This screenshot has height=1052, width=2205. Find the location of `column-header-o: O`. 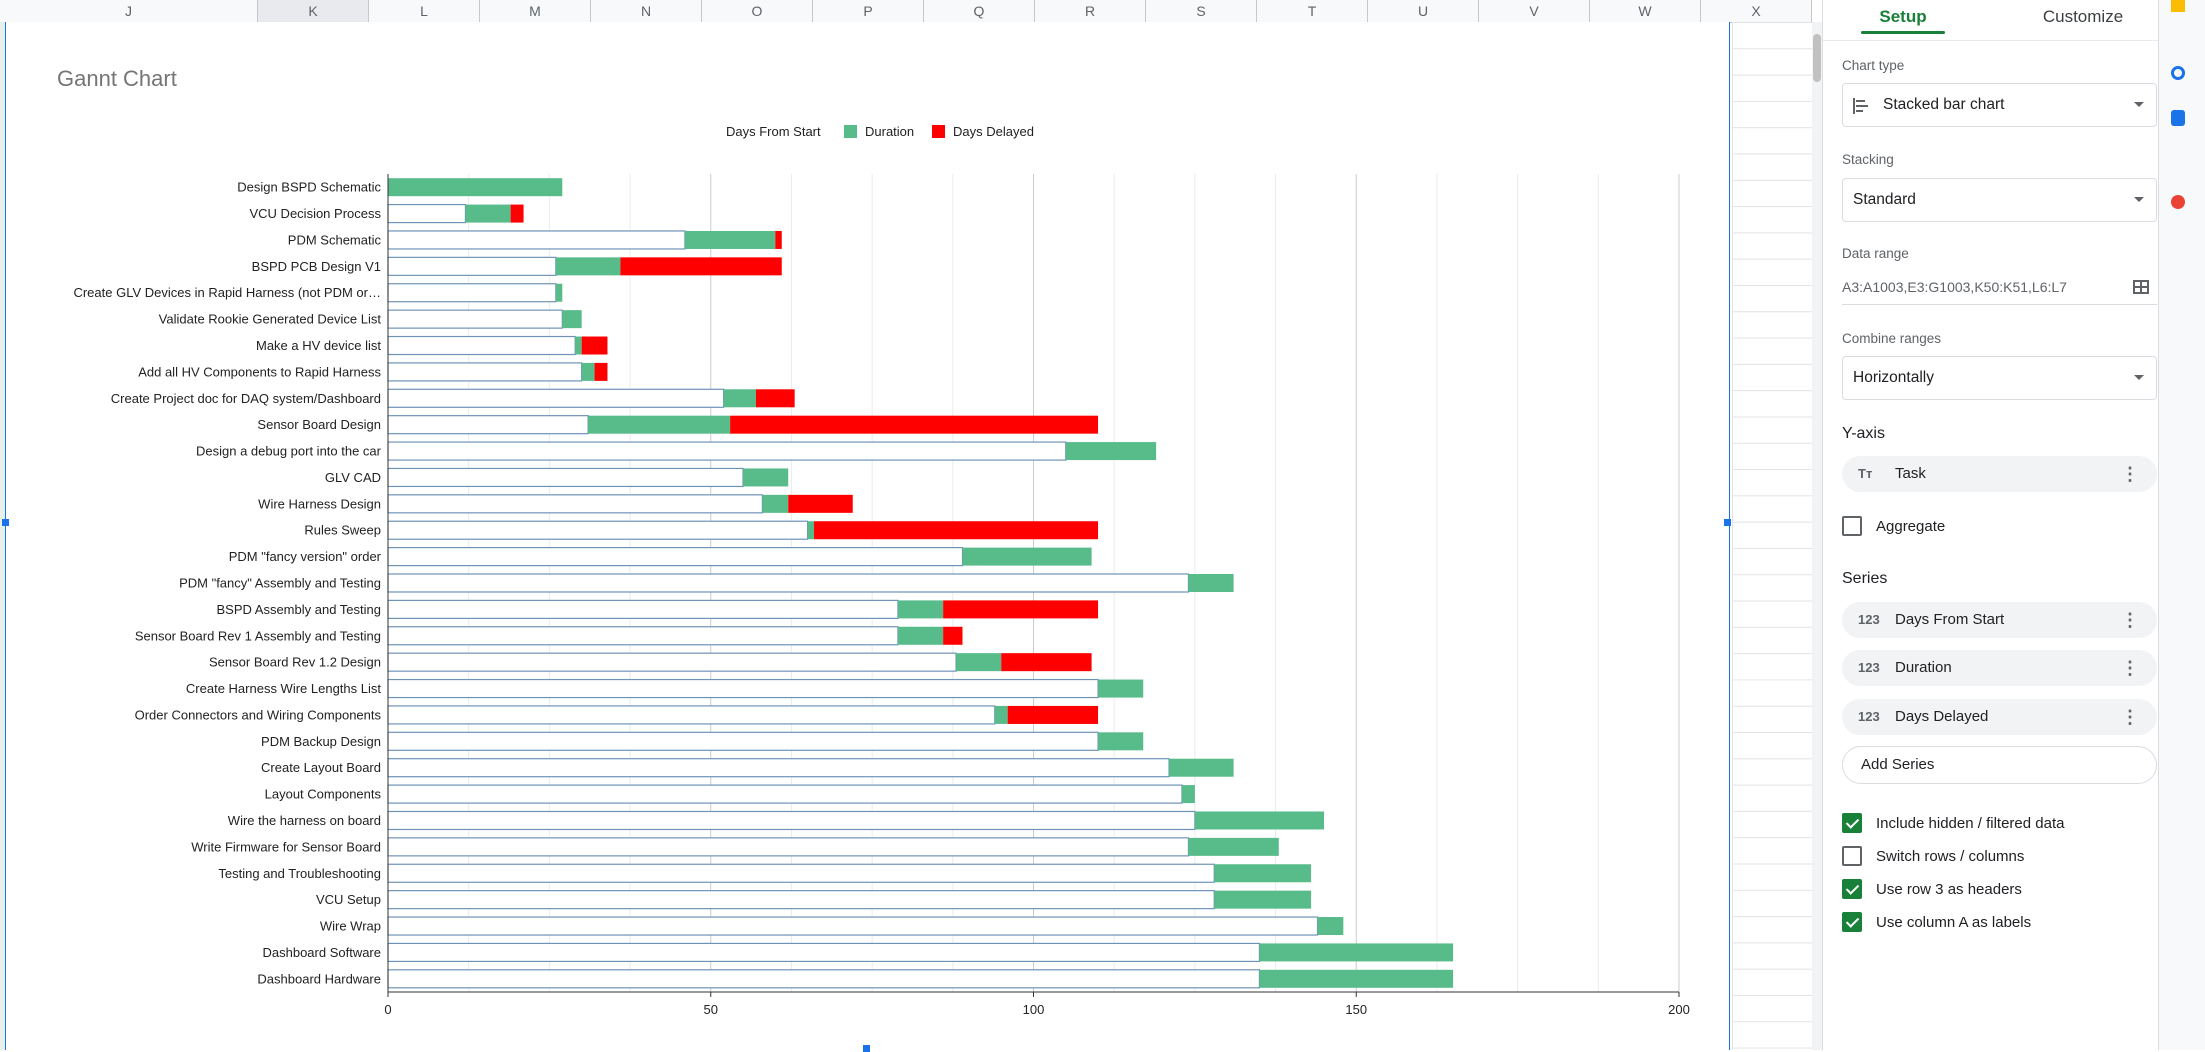

column-header-o: O is located at coordinates (757, 11).